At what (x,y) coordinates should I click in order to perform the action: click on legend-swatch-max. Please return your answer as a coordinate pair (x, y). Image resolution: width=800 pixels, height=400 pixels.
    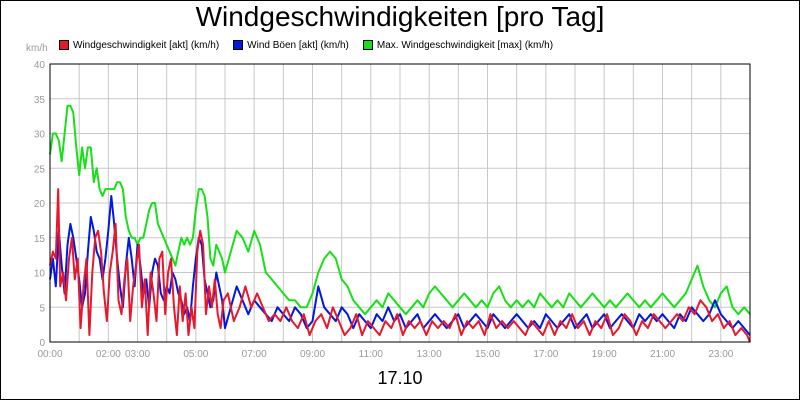
    Looking at the image, I should click on (367, 45).